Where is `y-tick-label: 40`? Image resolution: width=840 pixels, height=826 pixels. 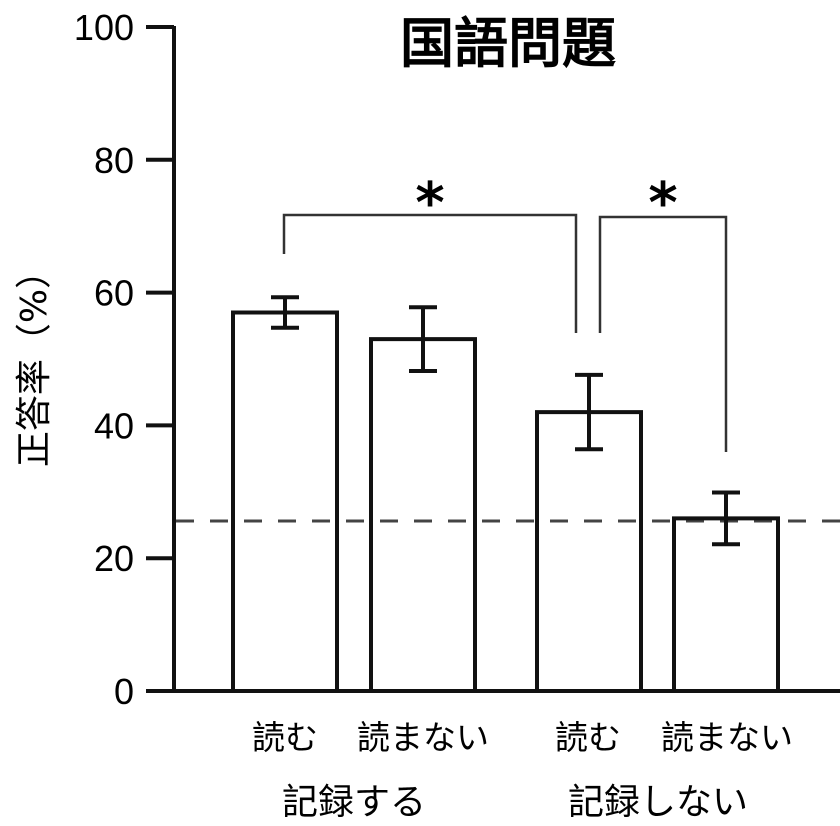 y-tick-label: 40 is located at coordinates (114, 425).